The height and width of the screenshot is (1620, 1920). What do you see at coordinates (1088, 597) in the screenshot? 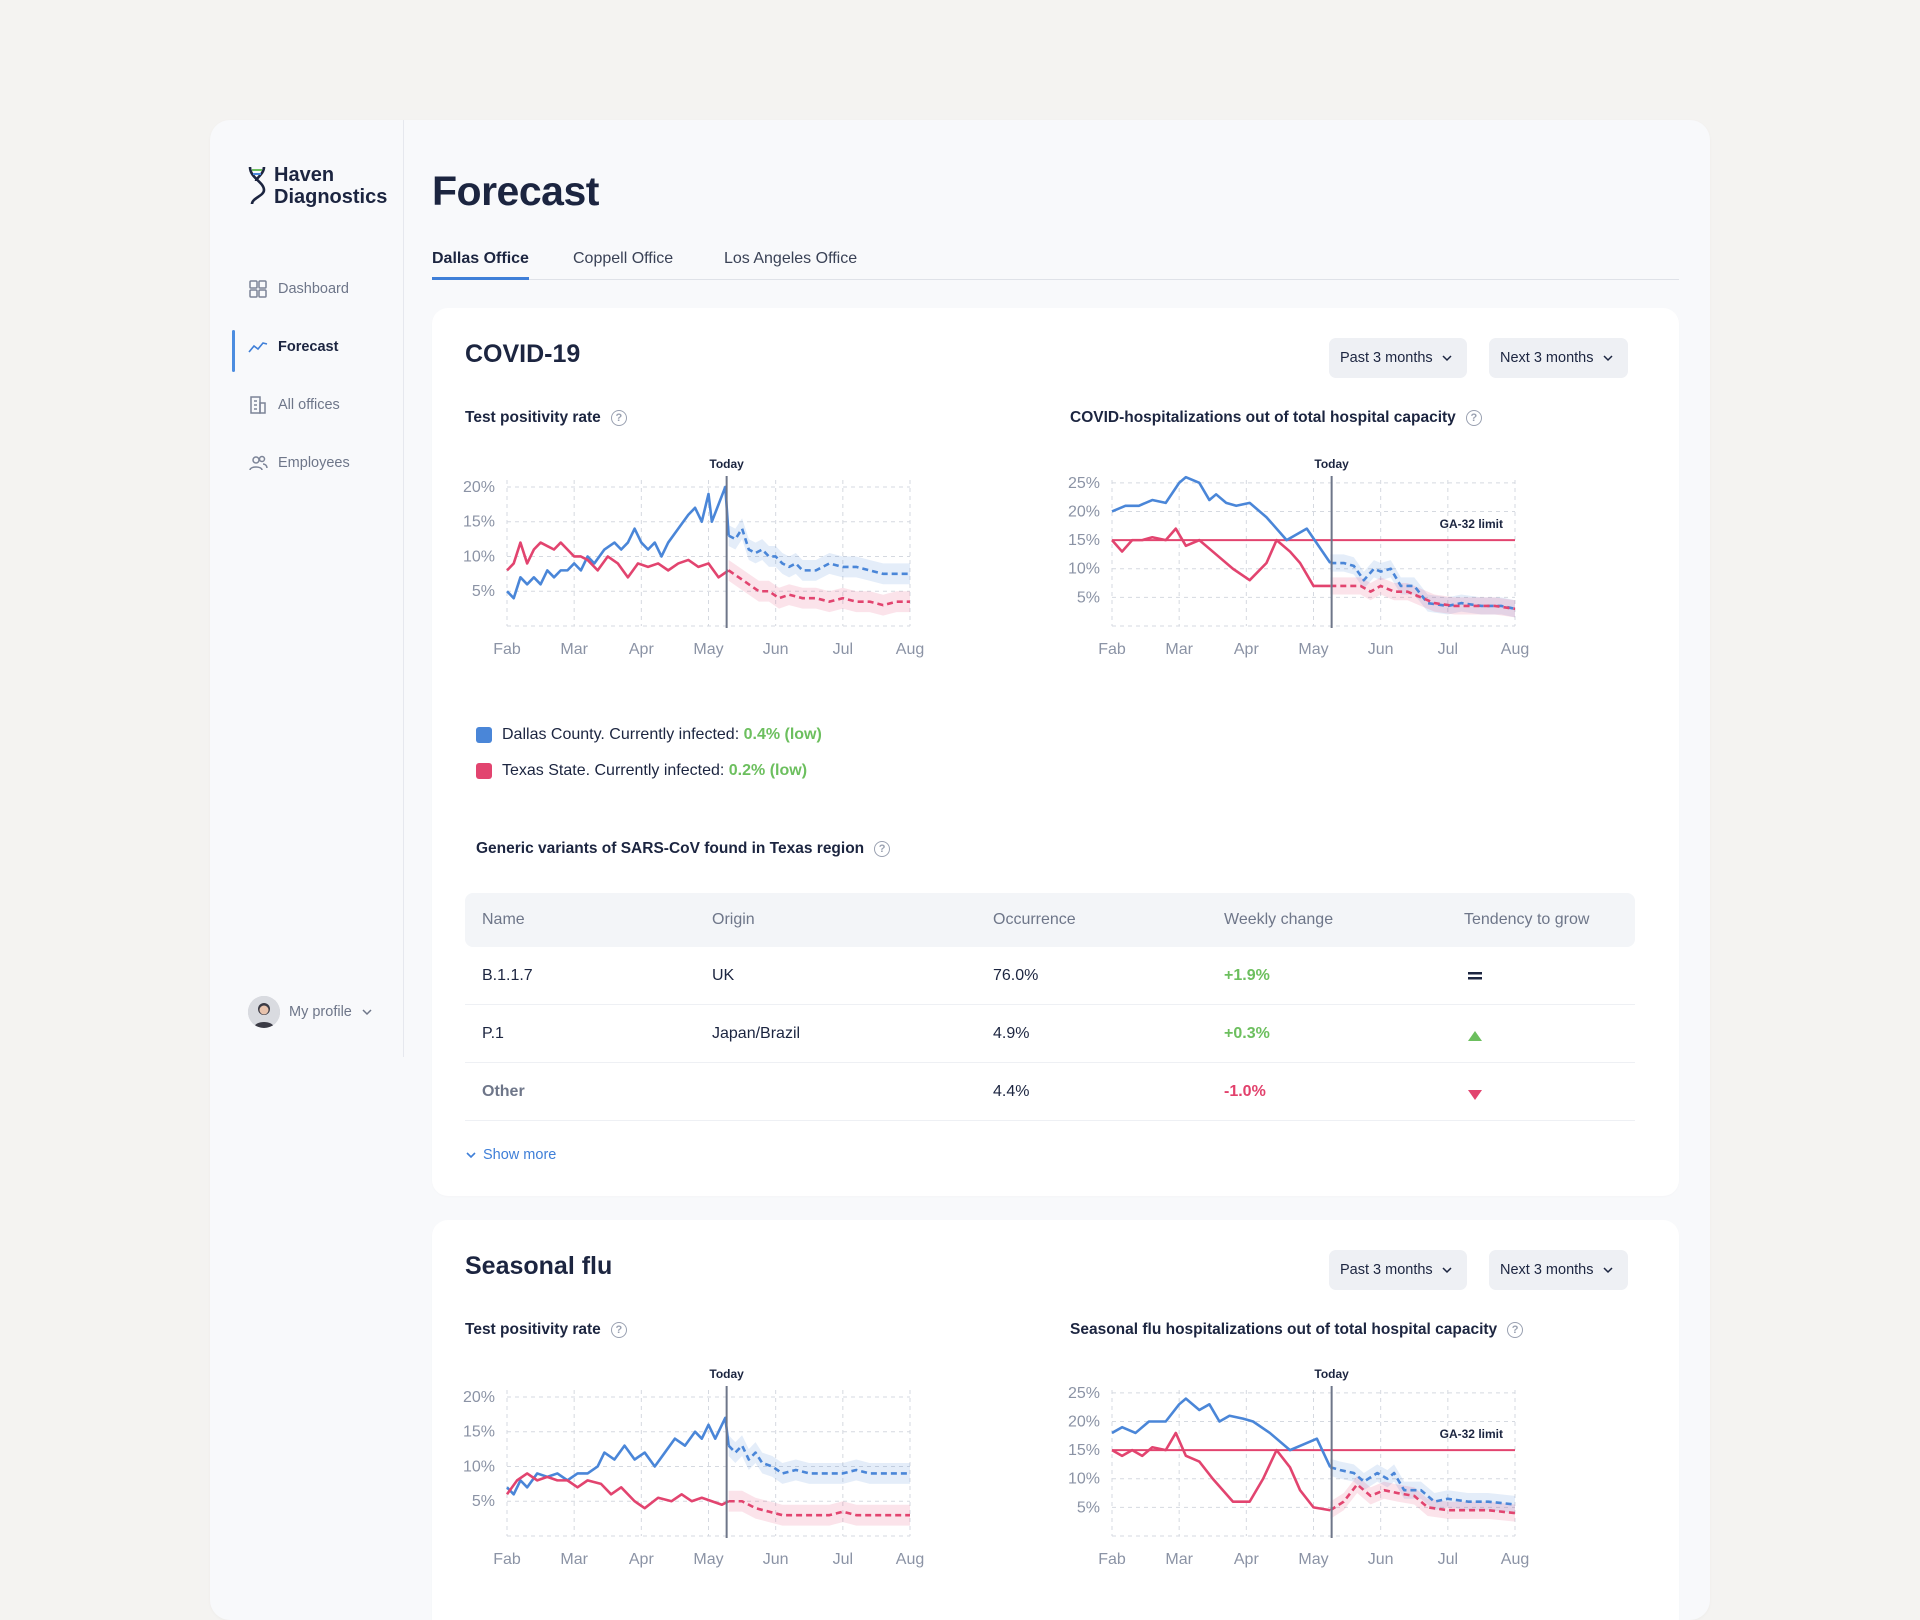
I see `y-tick-label: 5%` at bounding box center [1088, 597].